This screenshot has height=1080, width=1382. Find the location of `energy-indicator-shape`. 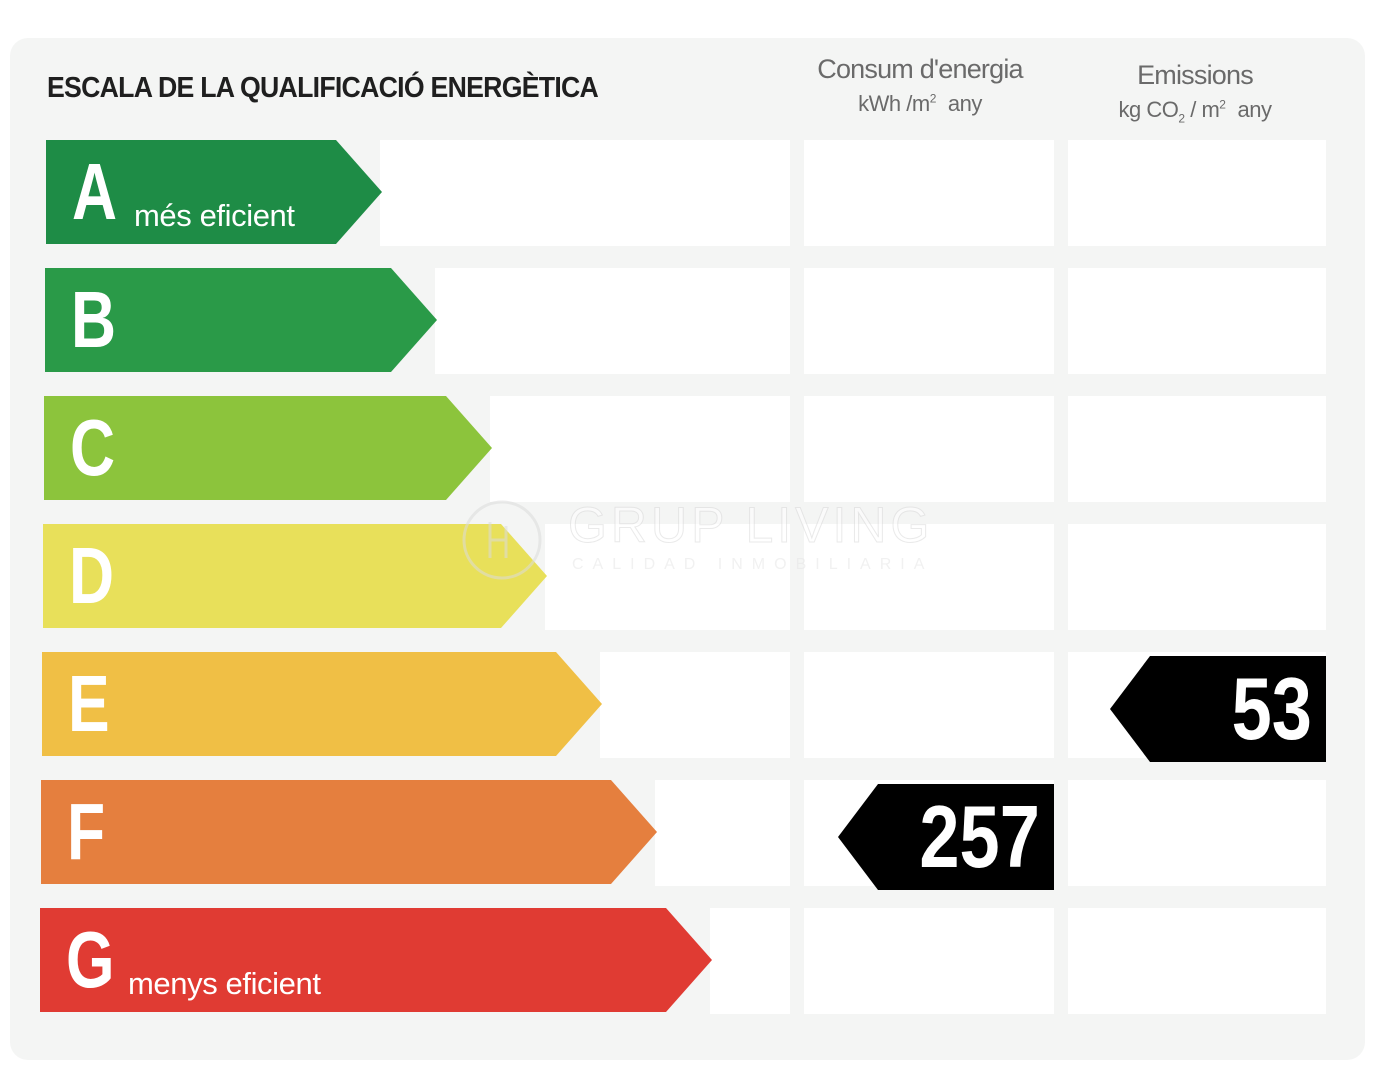

energy-indicator-shape is located at coordinates (946, 837).